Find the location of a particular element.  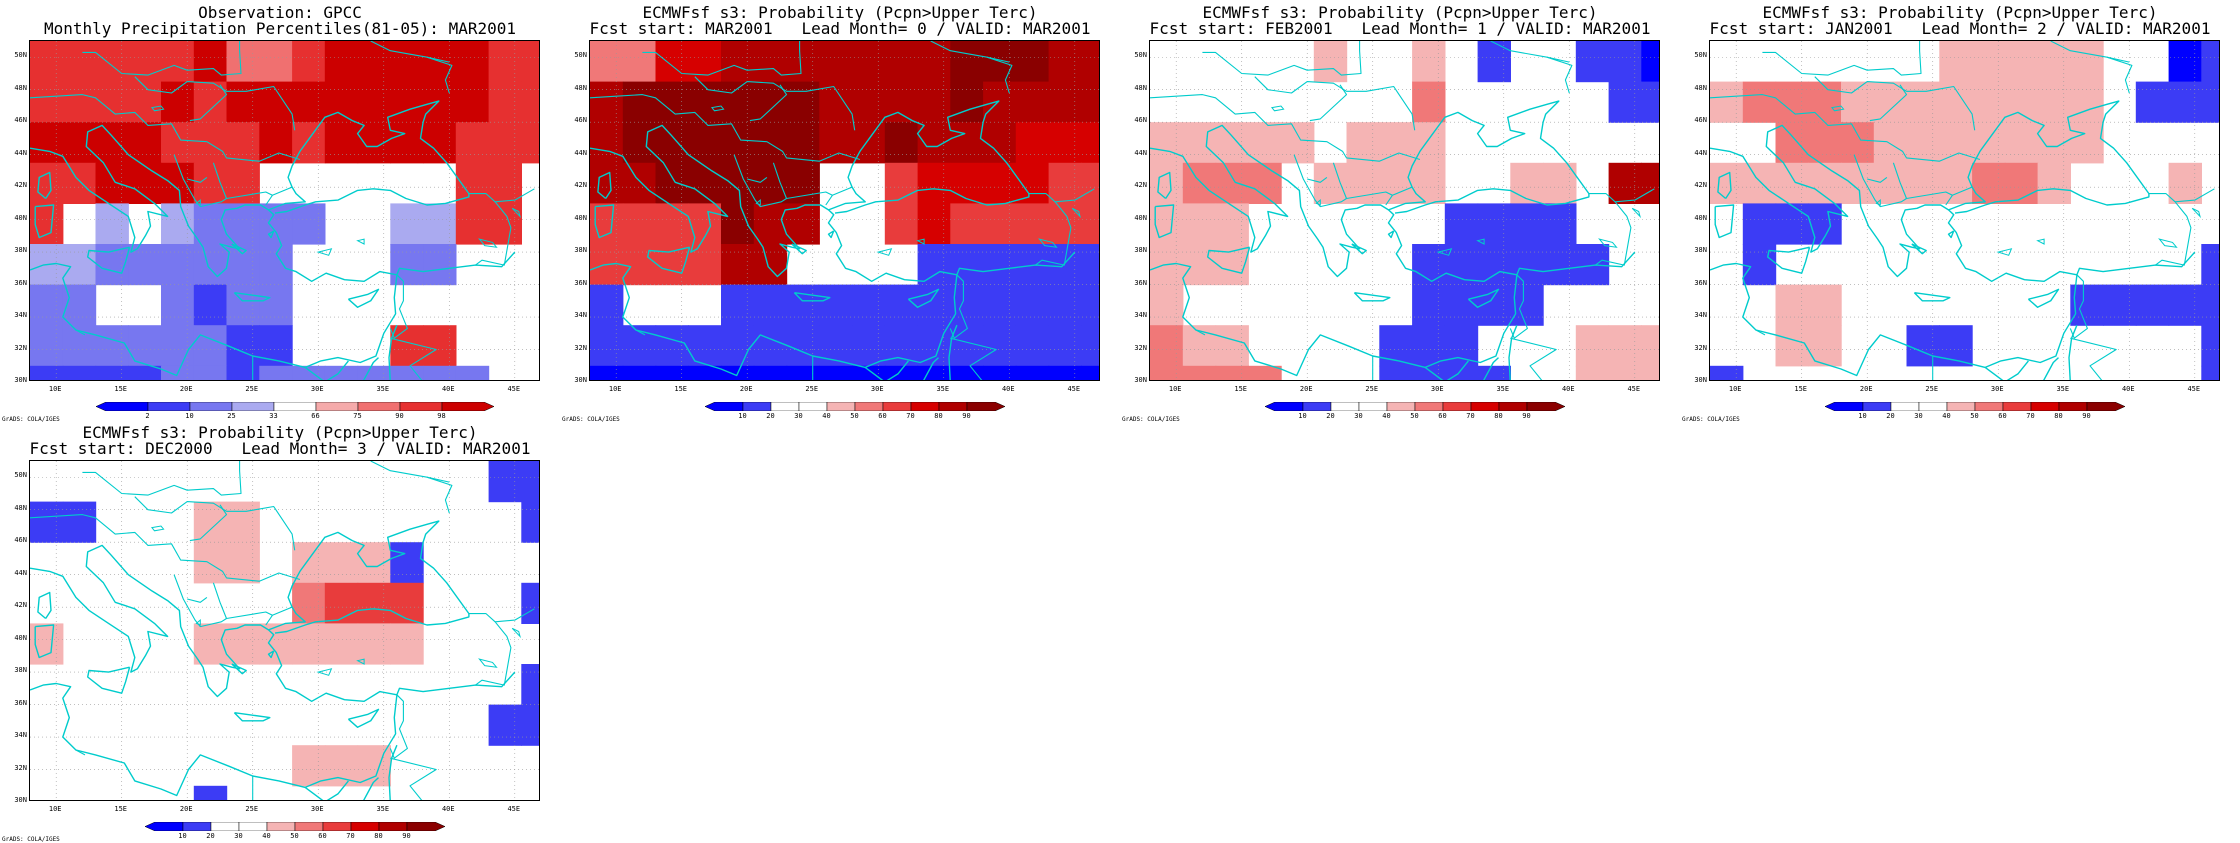

lat-tick-label: 32N is located at coordinates (580, 347).